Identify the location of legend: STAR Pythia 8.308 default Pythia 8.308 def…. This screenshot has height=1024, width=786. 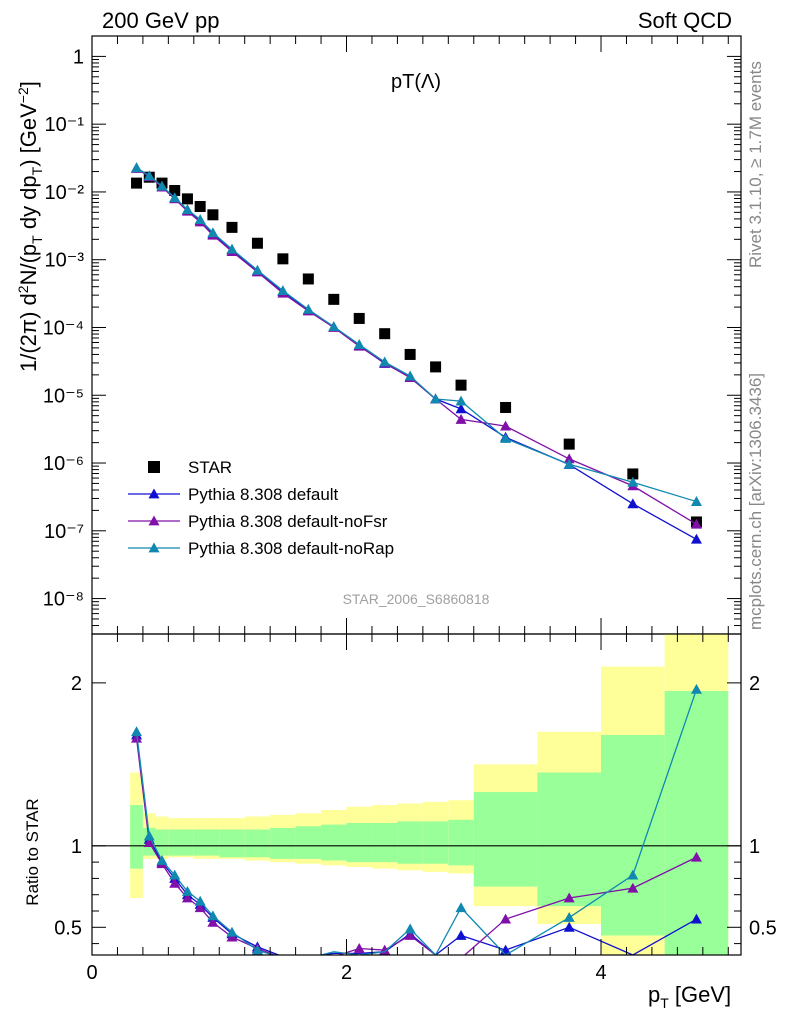
(261, 508).